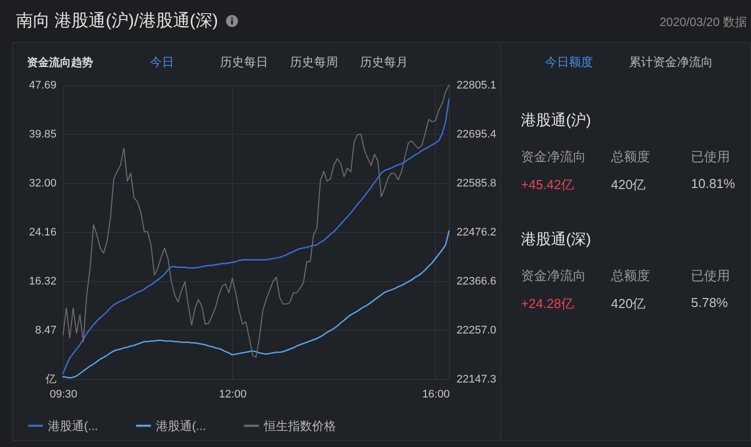  I want to click on y-tick-label: 24.16, so click(42, 232).